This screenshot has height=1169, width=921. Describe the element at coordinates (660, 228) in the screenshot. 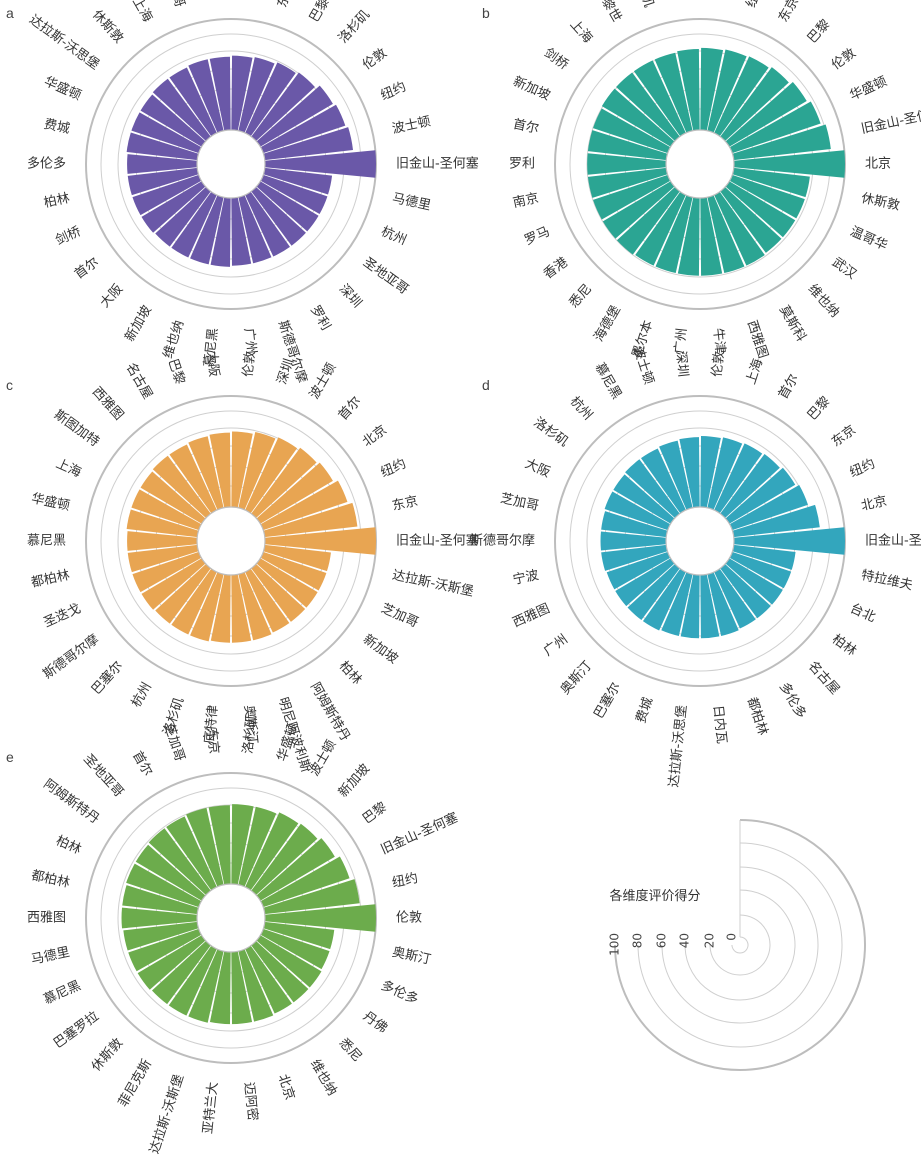

I see `bar-海德堡` at that location.